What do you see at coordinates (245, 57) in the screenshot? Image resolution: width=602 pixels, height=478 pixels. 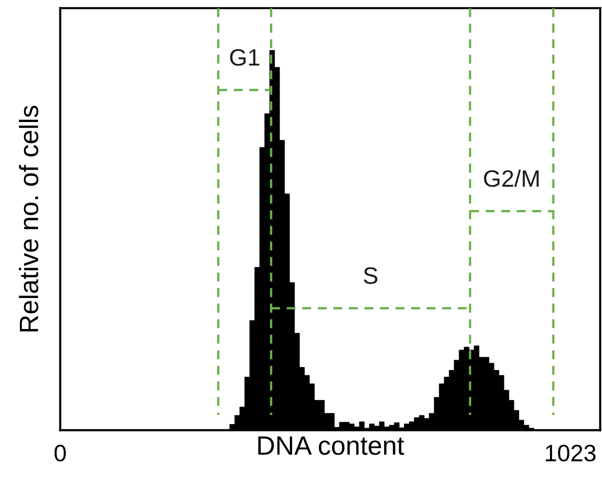 I see `annotation: G1` at bounding box center [245, 57].